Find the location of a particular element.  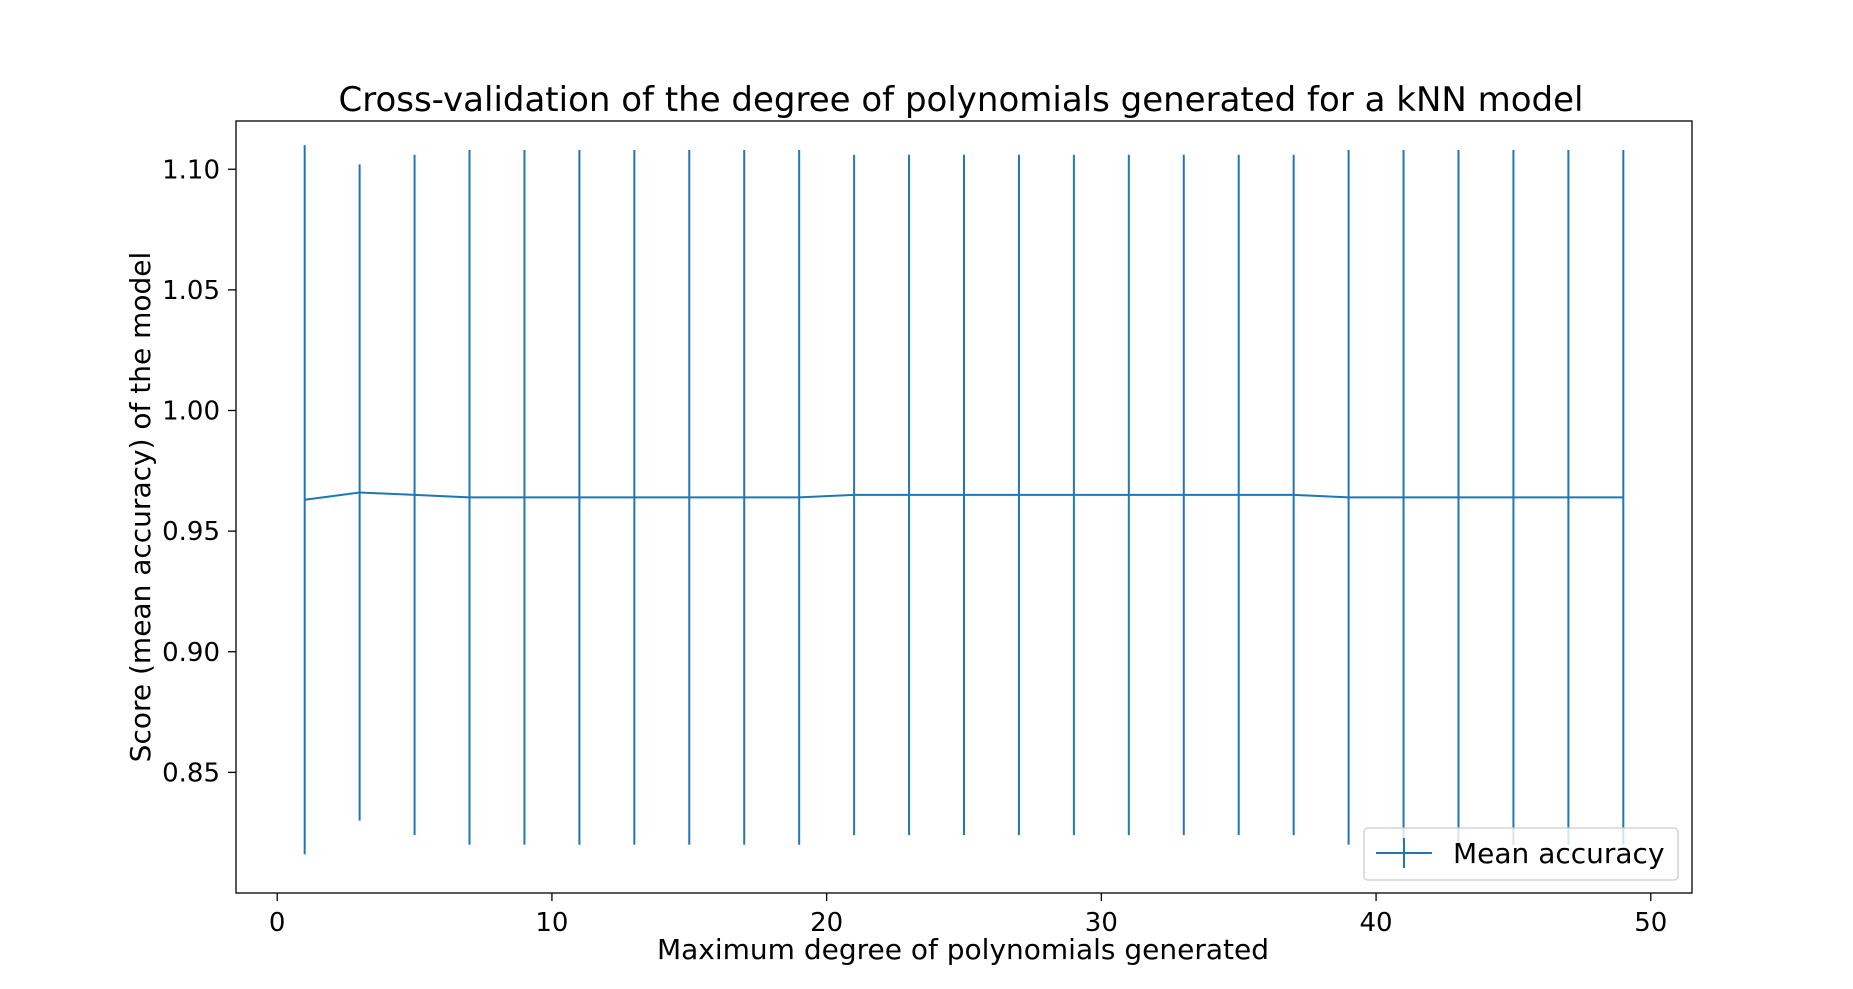

legend-frame is located at coordinates (1521, 854).